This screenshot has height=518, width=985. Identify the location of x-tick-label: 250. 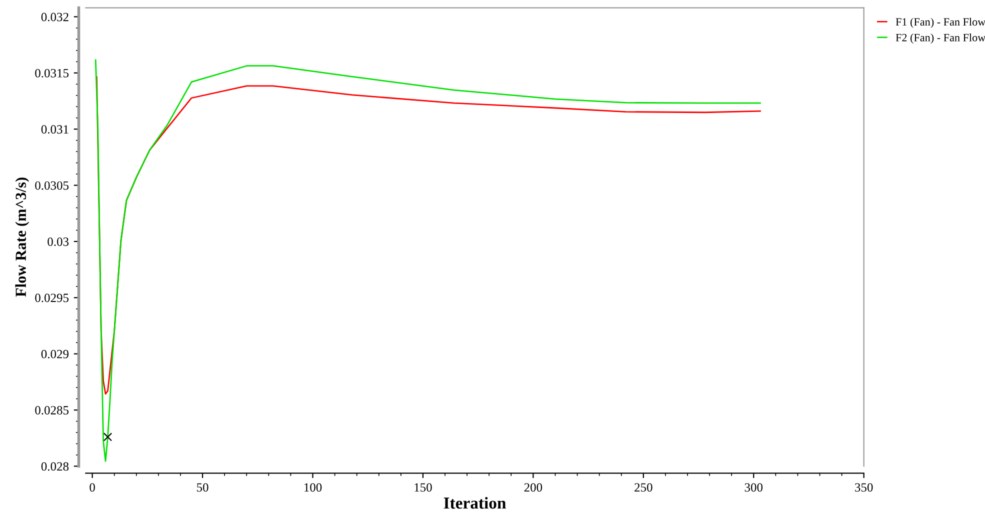
(643, 487).